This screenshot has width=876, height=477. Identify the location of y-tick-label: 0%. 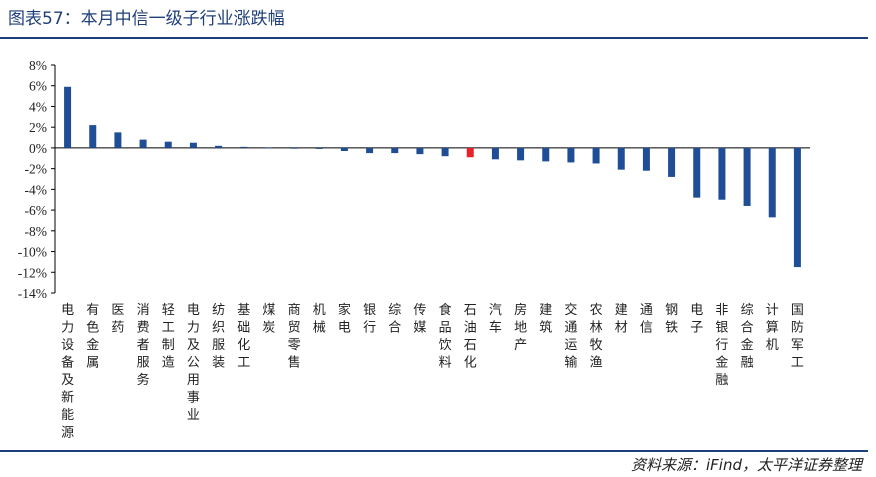
(38, 148).